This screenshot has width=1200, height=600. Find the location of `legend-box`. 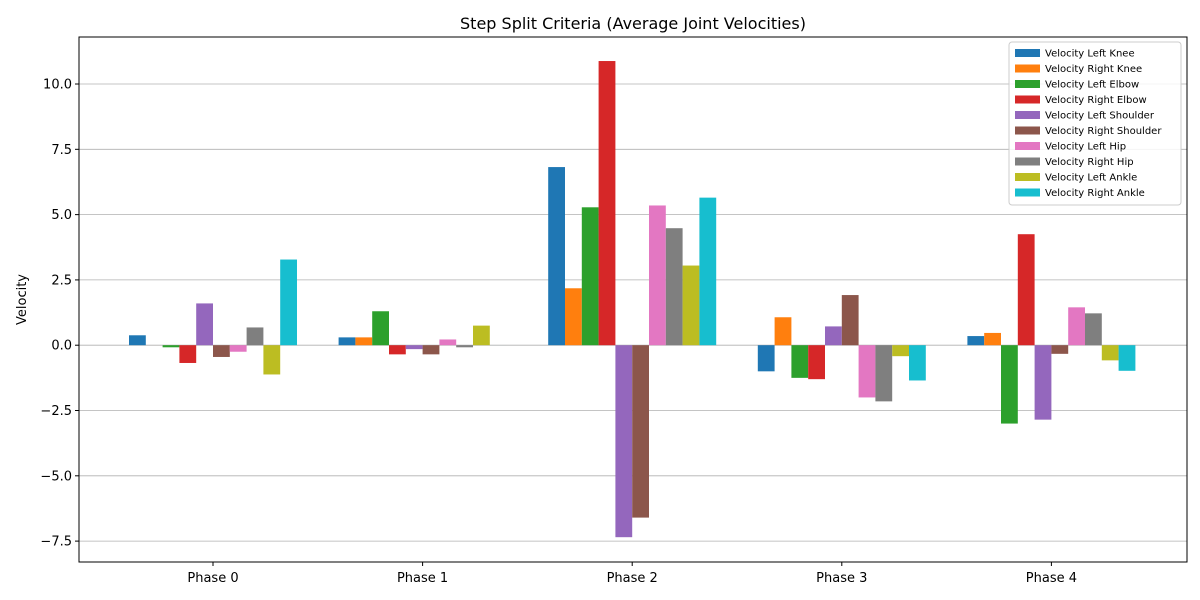

legend-box is located at coordinates (1095, 123).